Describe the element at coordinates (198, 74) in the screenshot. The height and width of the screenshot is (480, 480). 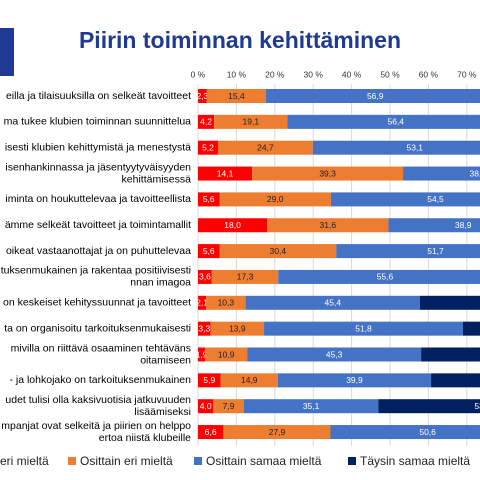
I see `x-tick-label: 0 %` at that location.